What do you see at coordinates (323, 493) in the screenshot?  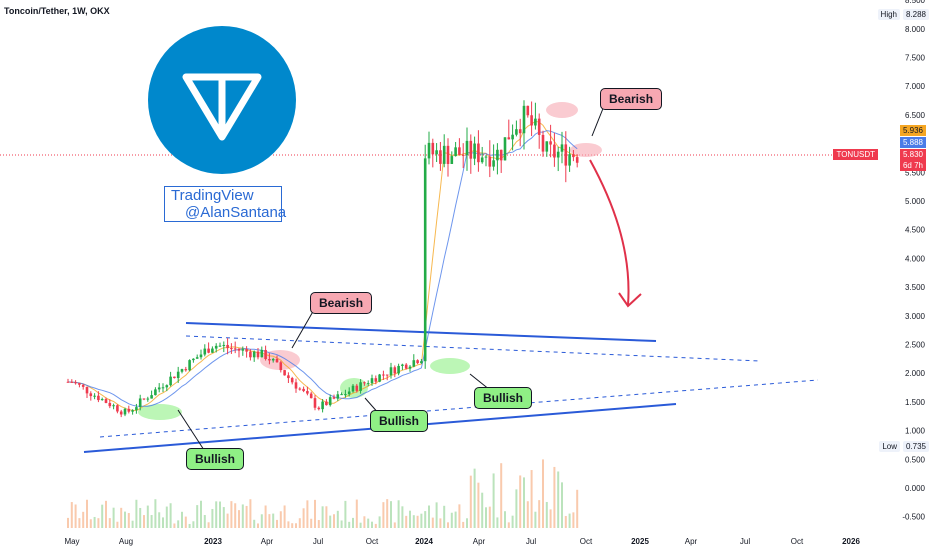 I see `volume-bars` at bounding box center [323, 493].